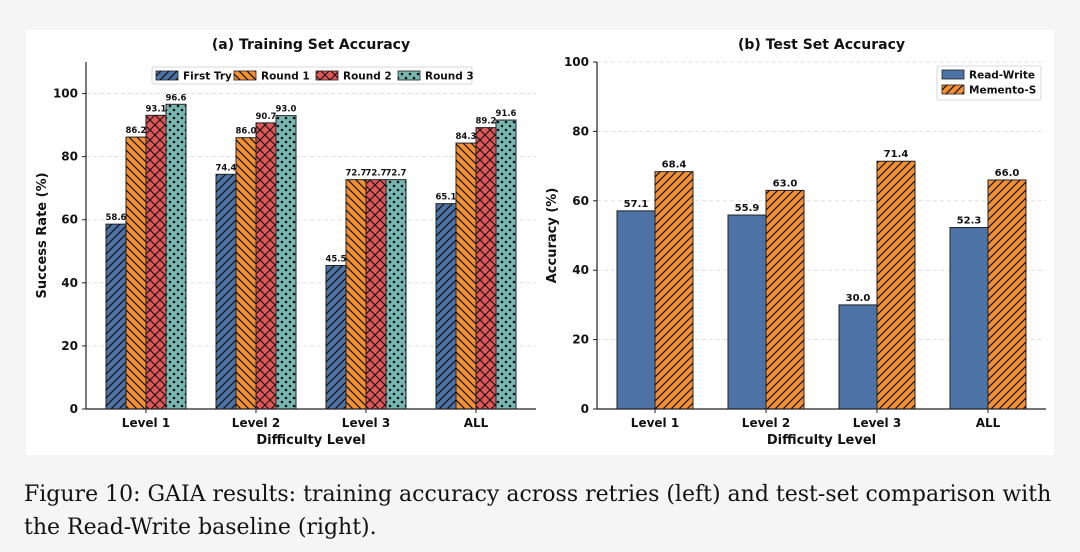 The height and width of the screenshot is (552, 1080). Describe the element at coordinates (989, 83) in the screenshot. I see `legend: Read-Write Memento-S` at that location.